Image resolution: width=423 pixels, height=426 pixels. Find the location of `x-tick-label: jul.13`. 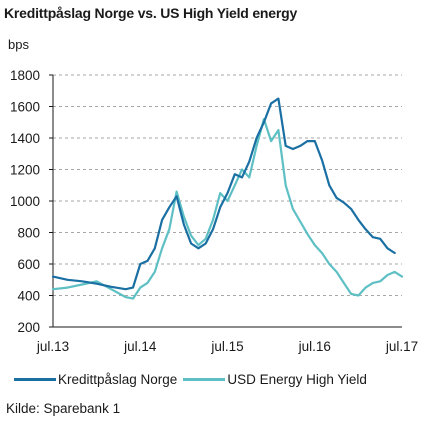

x-tick-label: jul.13 is located at coordinates (52, 346).